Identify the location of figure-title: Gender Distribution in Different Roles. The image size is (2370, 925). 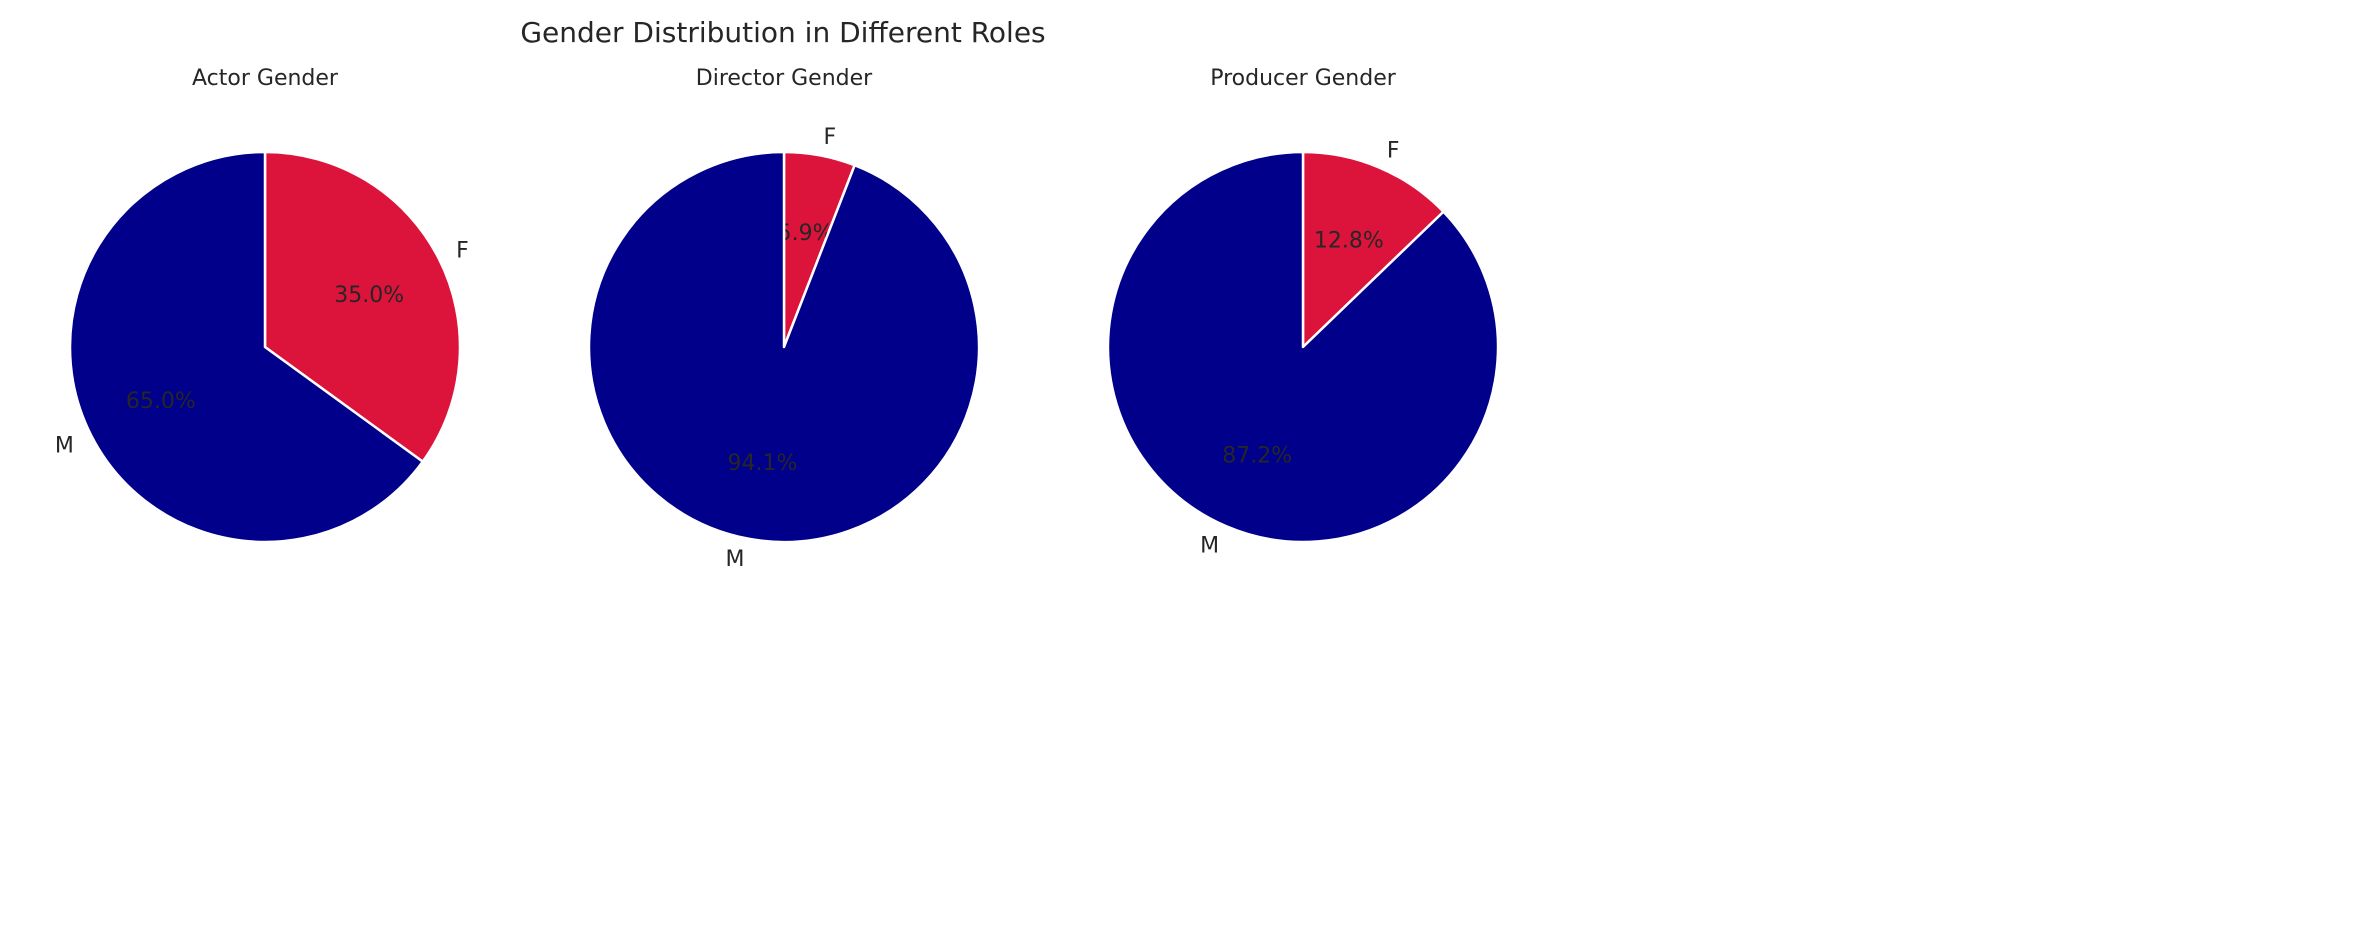
(782, 32).